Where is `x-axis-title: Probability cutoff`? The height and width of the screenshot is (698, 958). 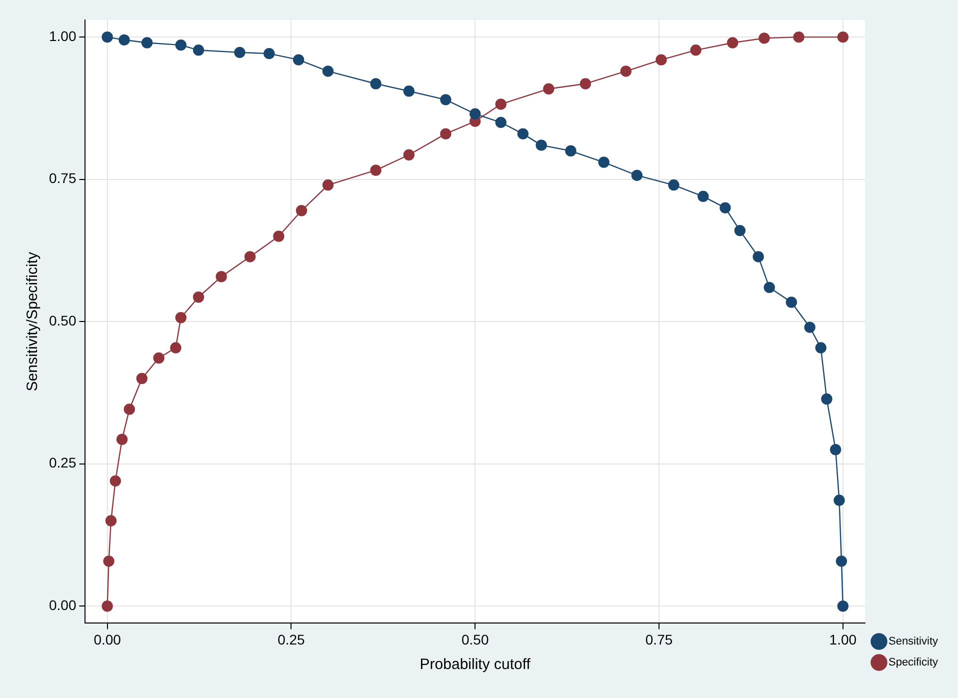 x-axis-title: Probability cutoff is located at coordinates (476, 665).